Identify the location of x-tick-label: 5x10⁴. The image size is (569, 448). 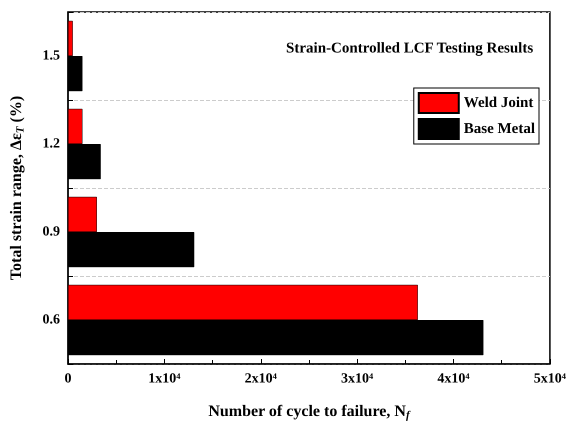
(550, 379).